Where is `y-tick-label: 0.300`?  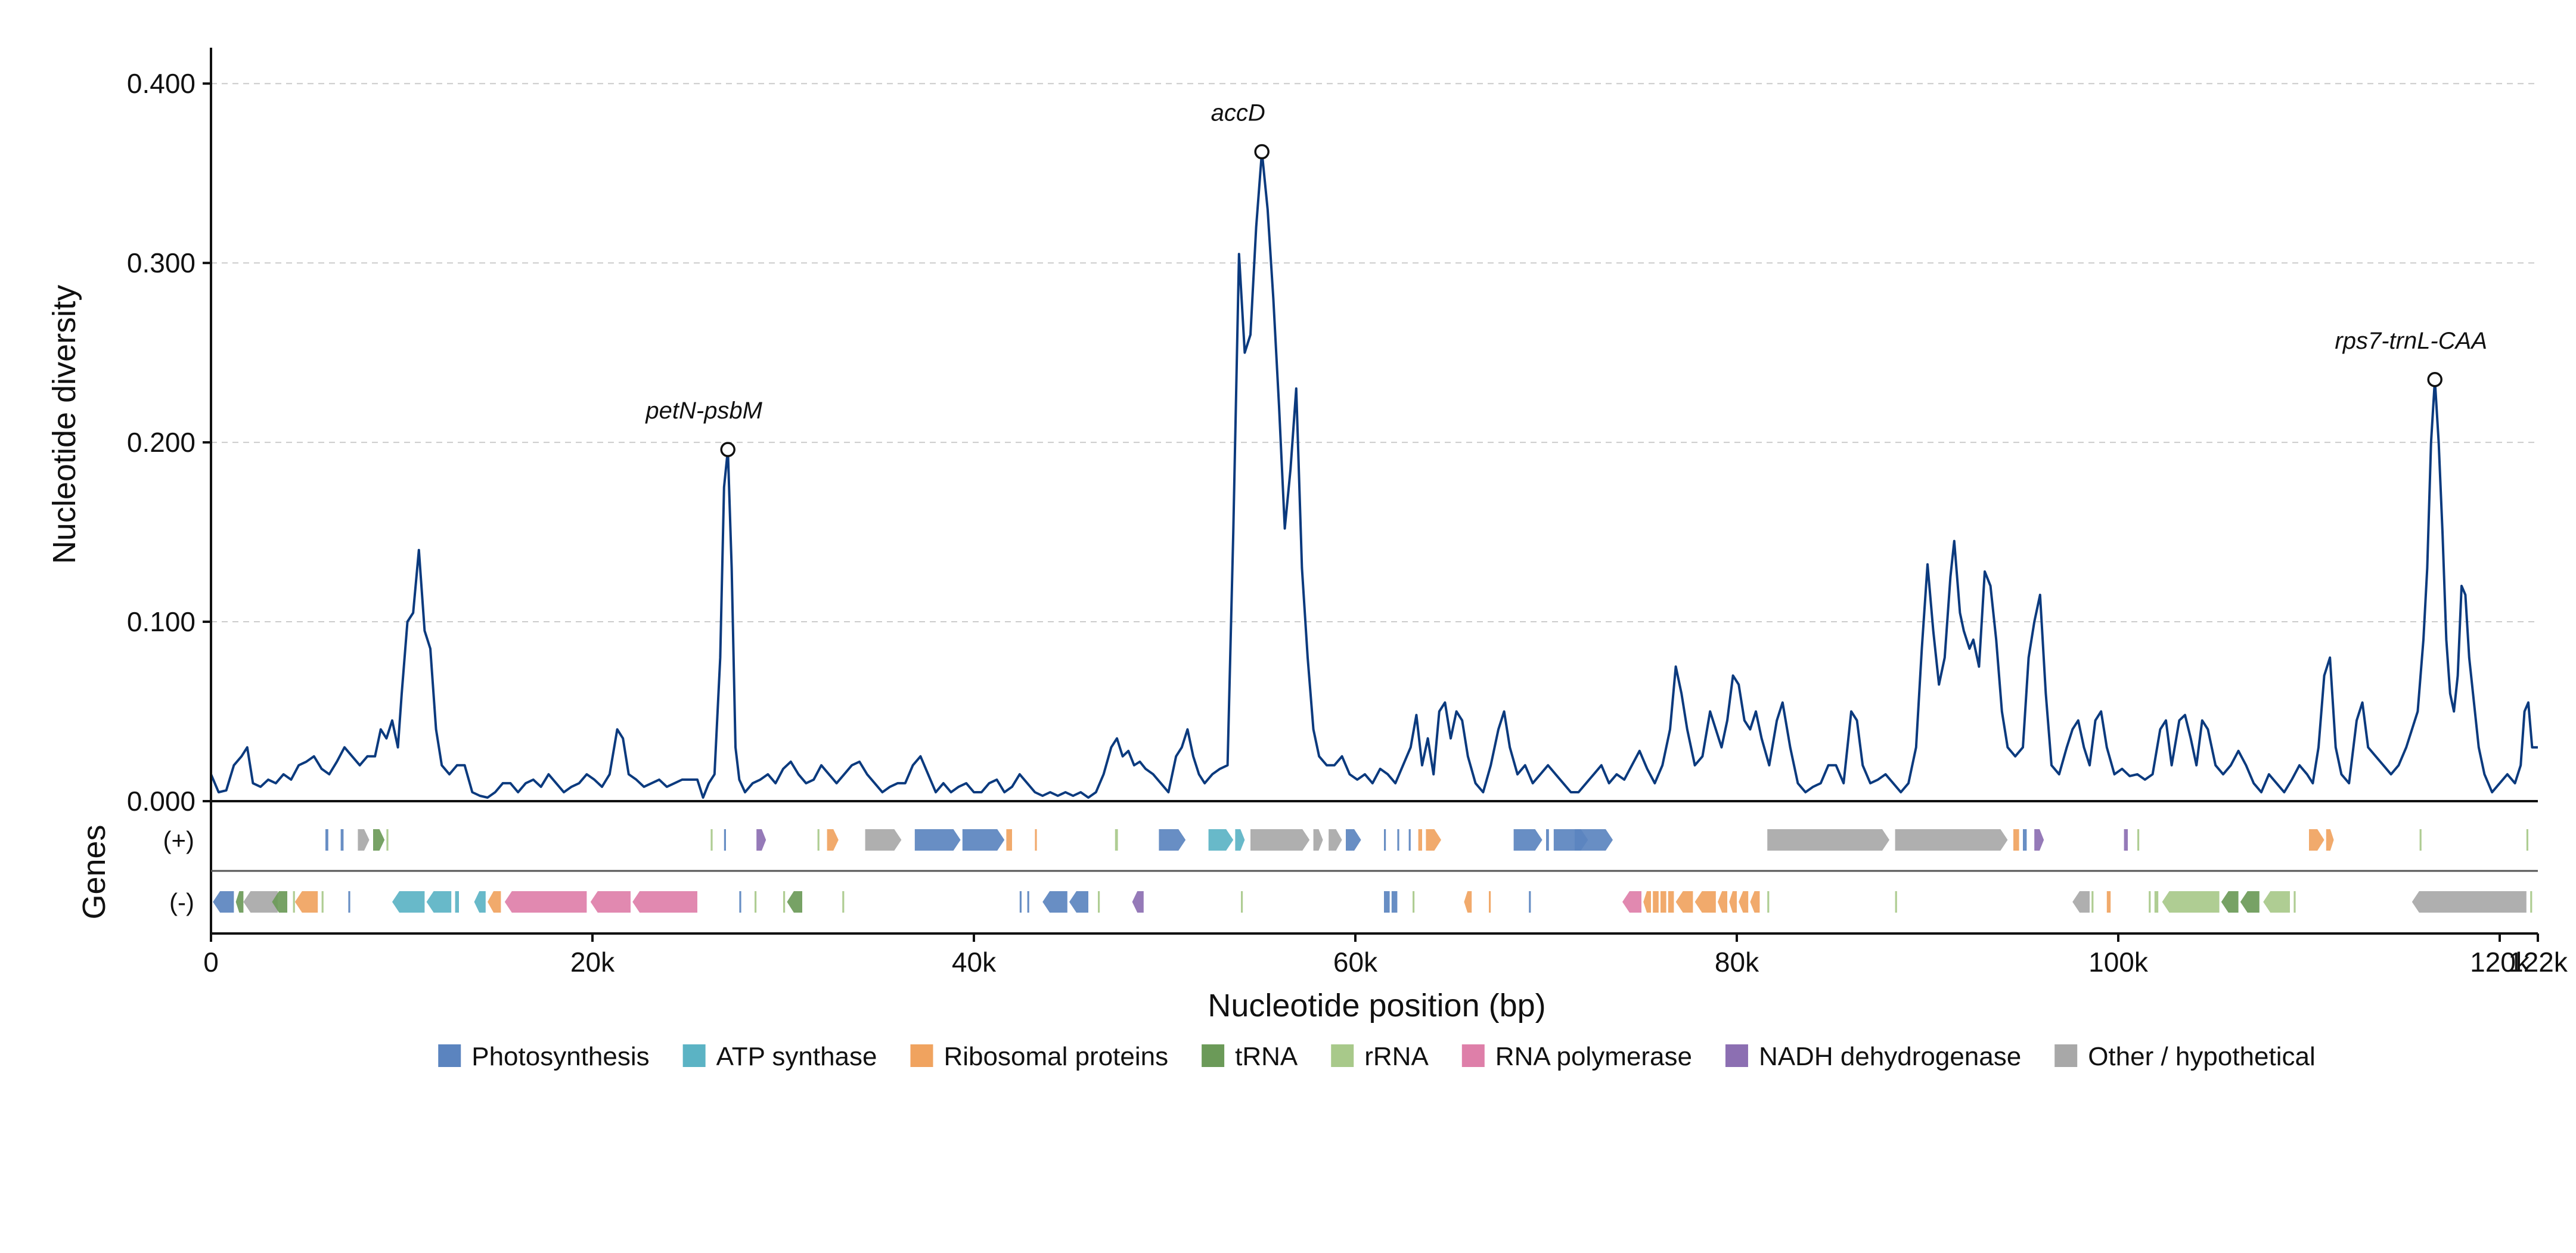 y-tick-label: 0.300 is located at coordinates (161, 262).